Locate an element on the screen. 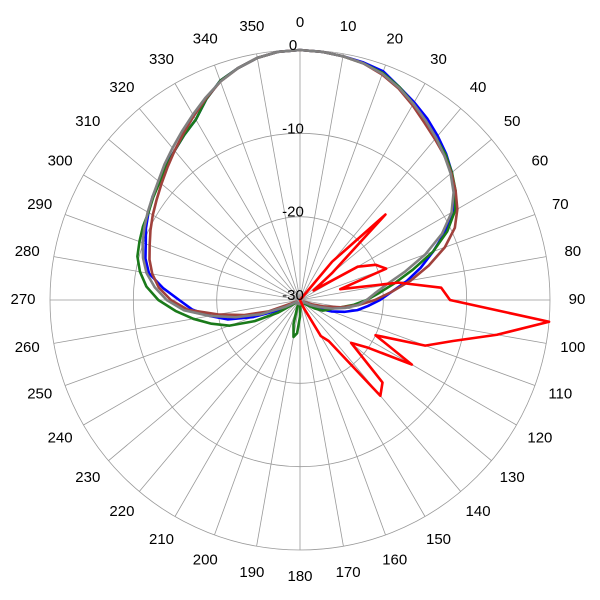  angle-label: 80 is located at coordinates (572, 251).